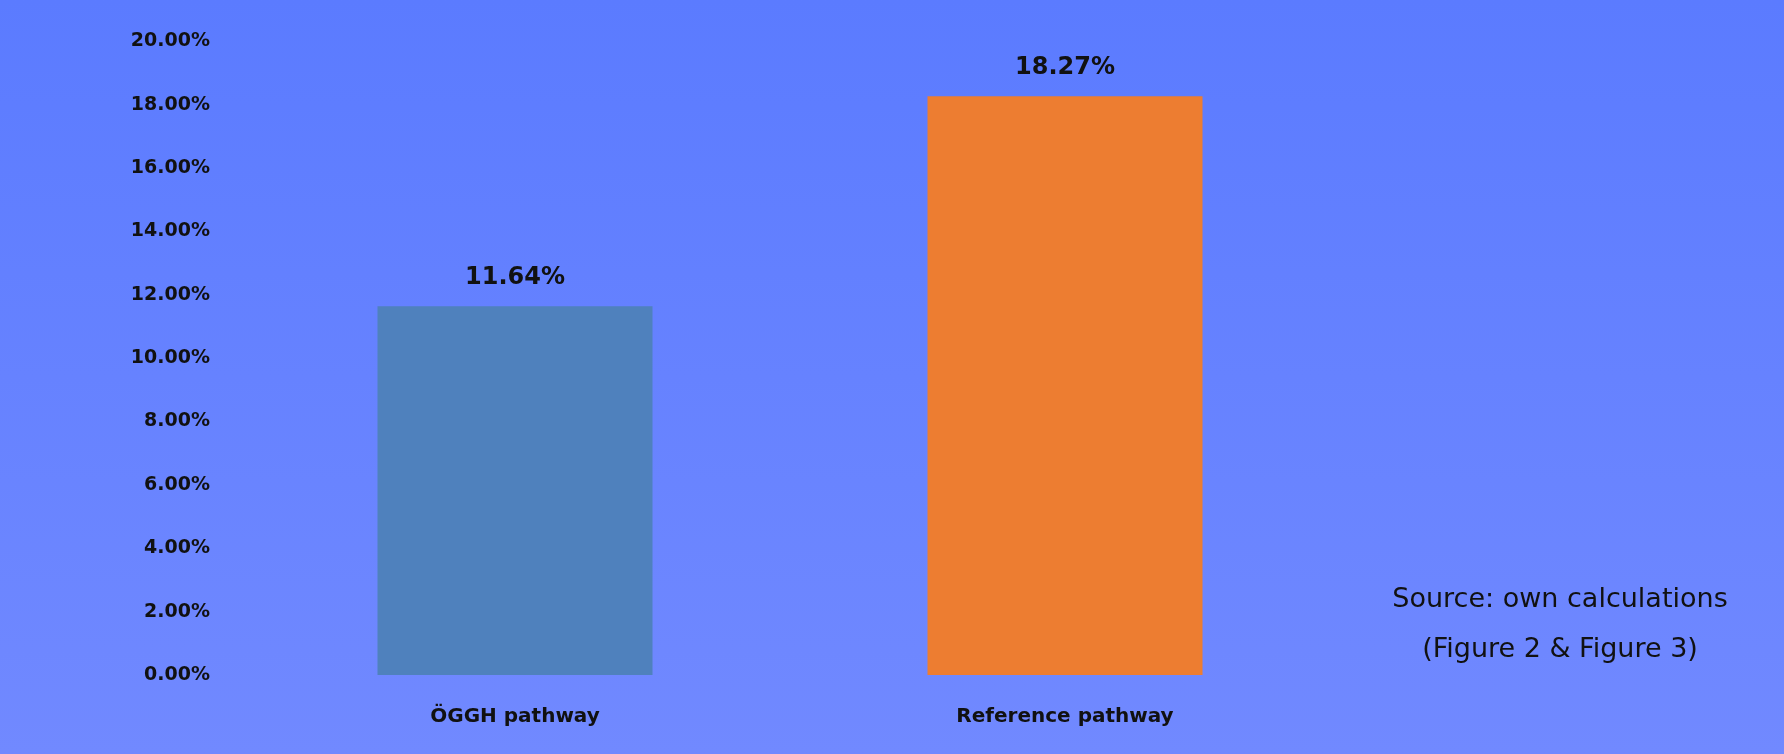 The image size is (1784, 754). Describe the element at coordinates (170, 39) in the screenshot. I see `y-tick-label: 20.00%` at that location.